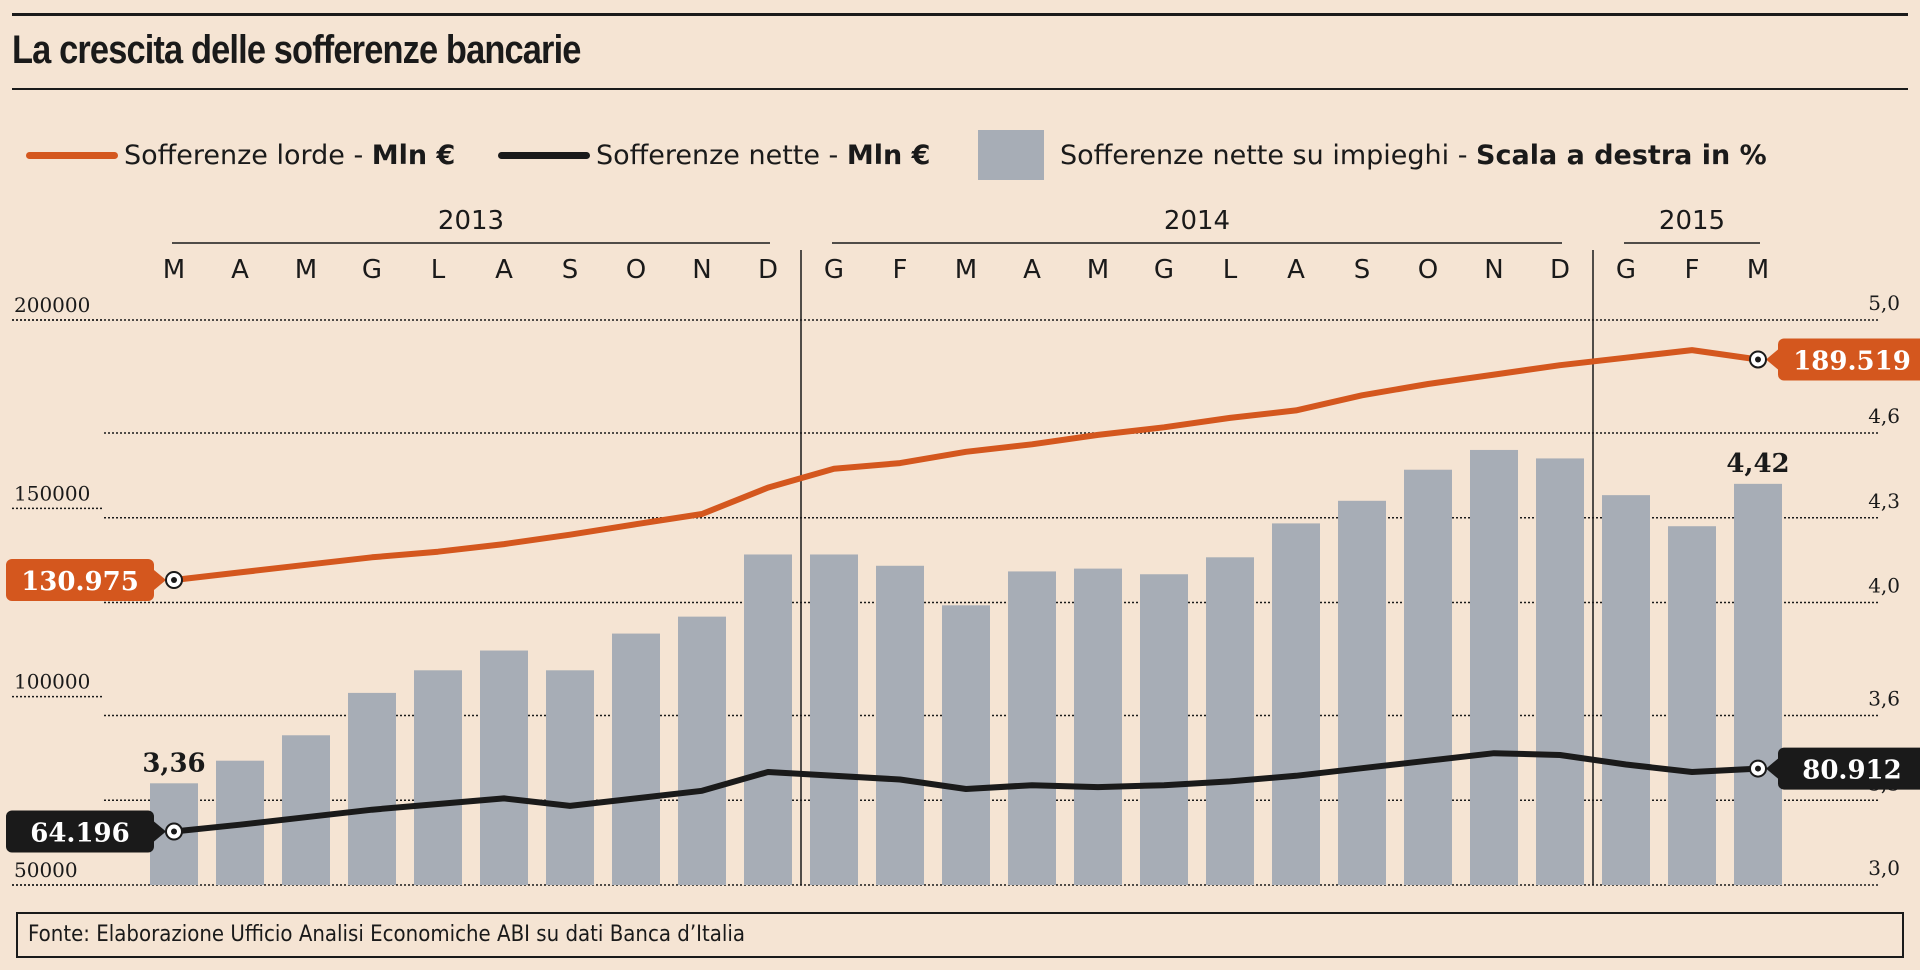 Image resolution: width=1920 pixels, height=970 pixels. Describe the element at coordinates (52, 493) in the screenshot. I see `left-tick-label: 150000` at that location.